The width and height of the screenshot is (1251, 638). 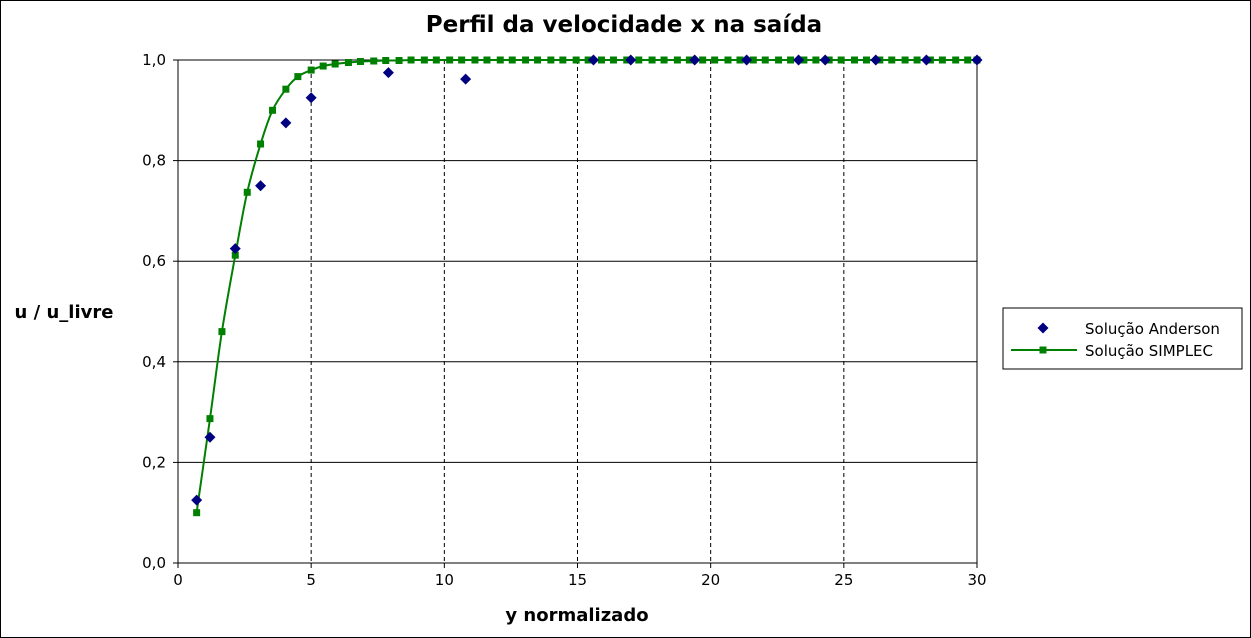 What do you see at coordinates (154, 261) in the screenshot?
I see `y-tick-label: 0,6` at bounding box center [154, 261].